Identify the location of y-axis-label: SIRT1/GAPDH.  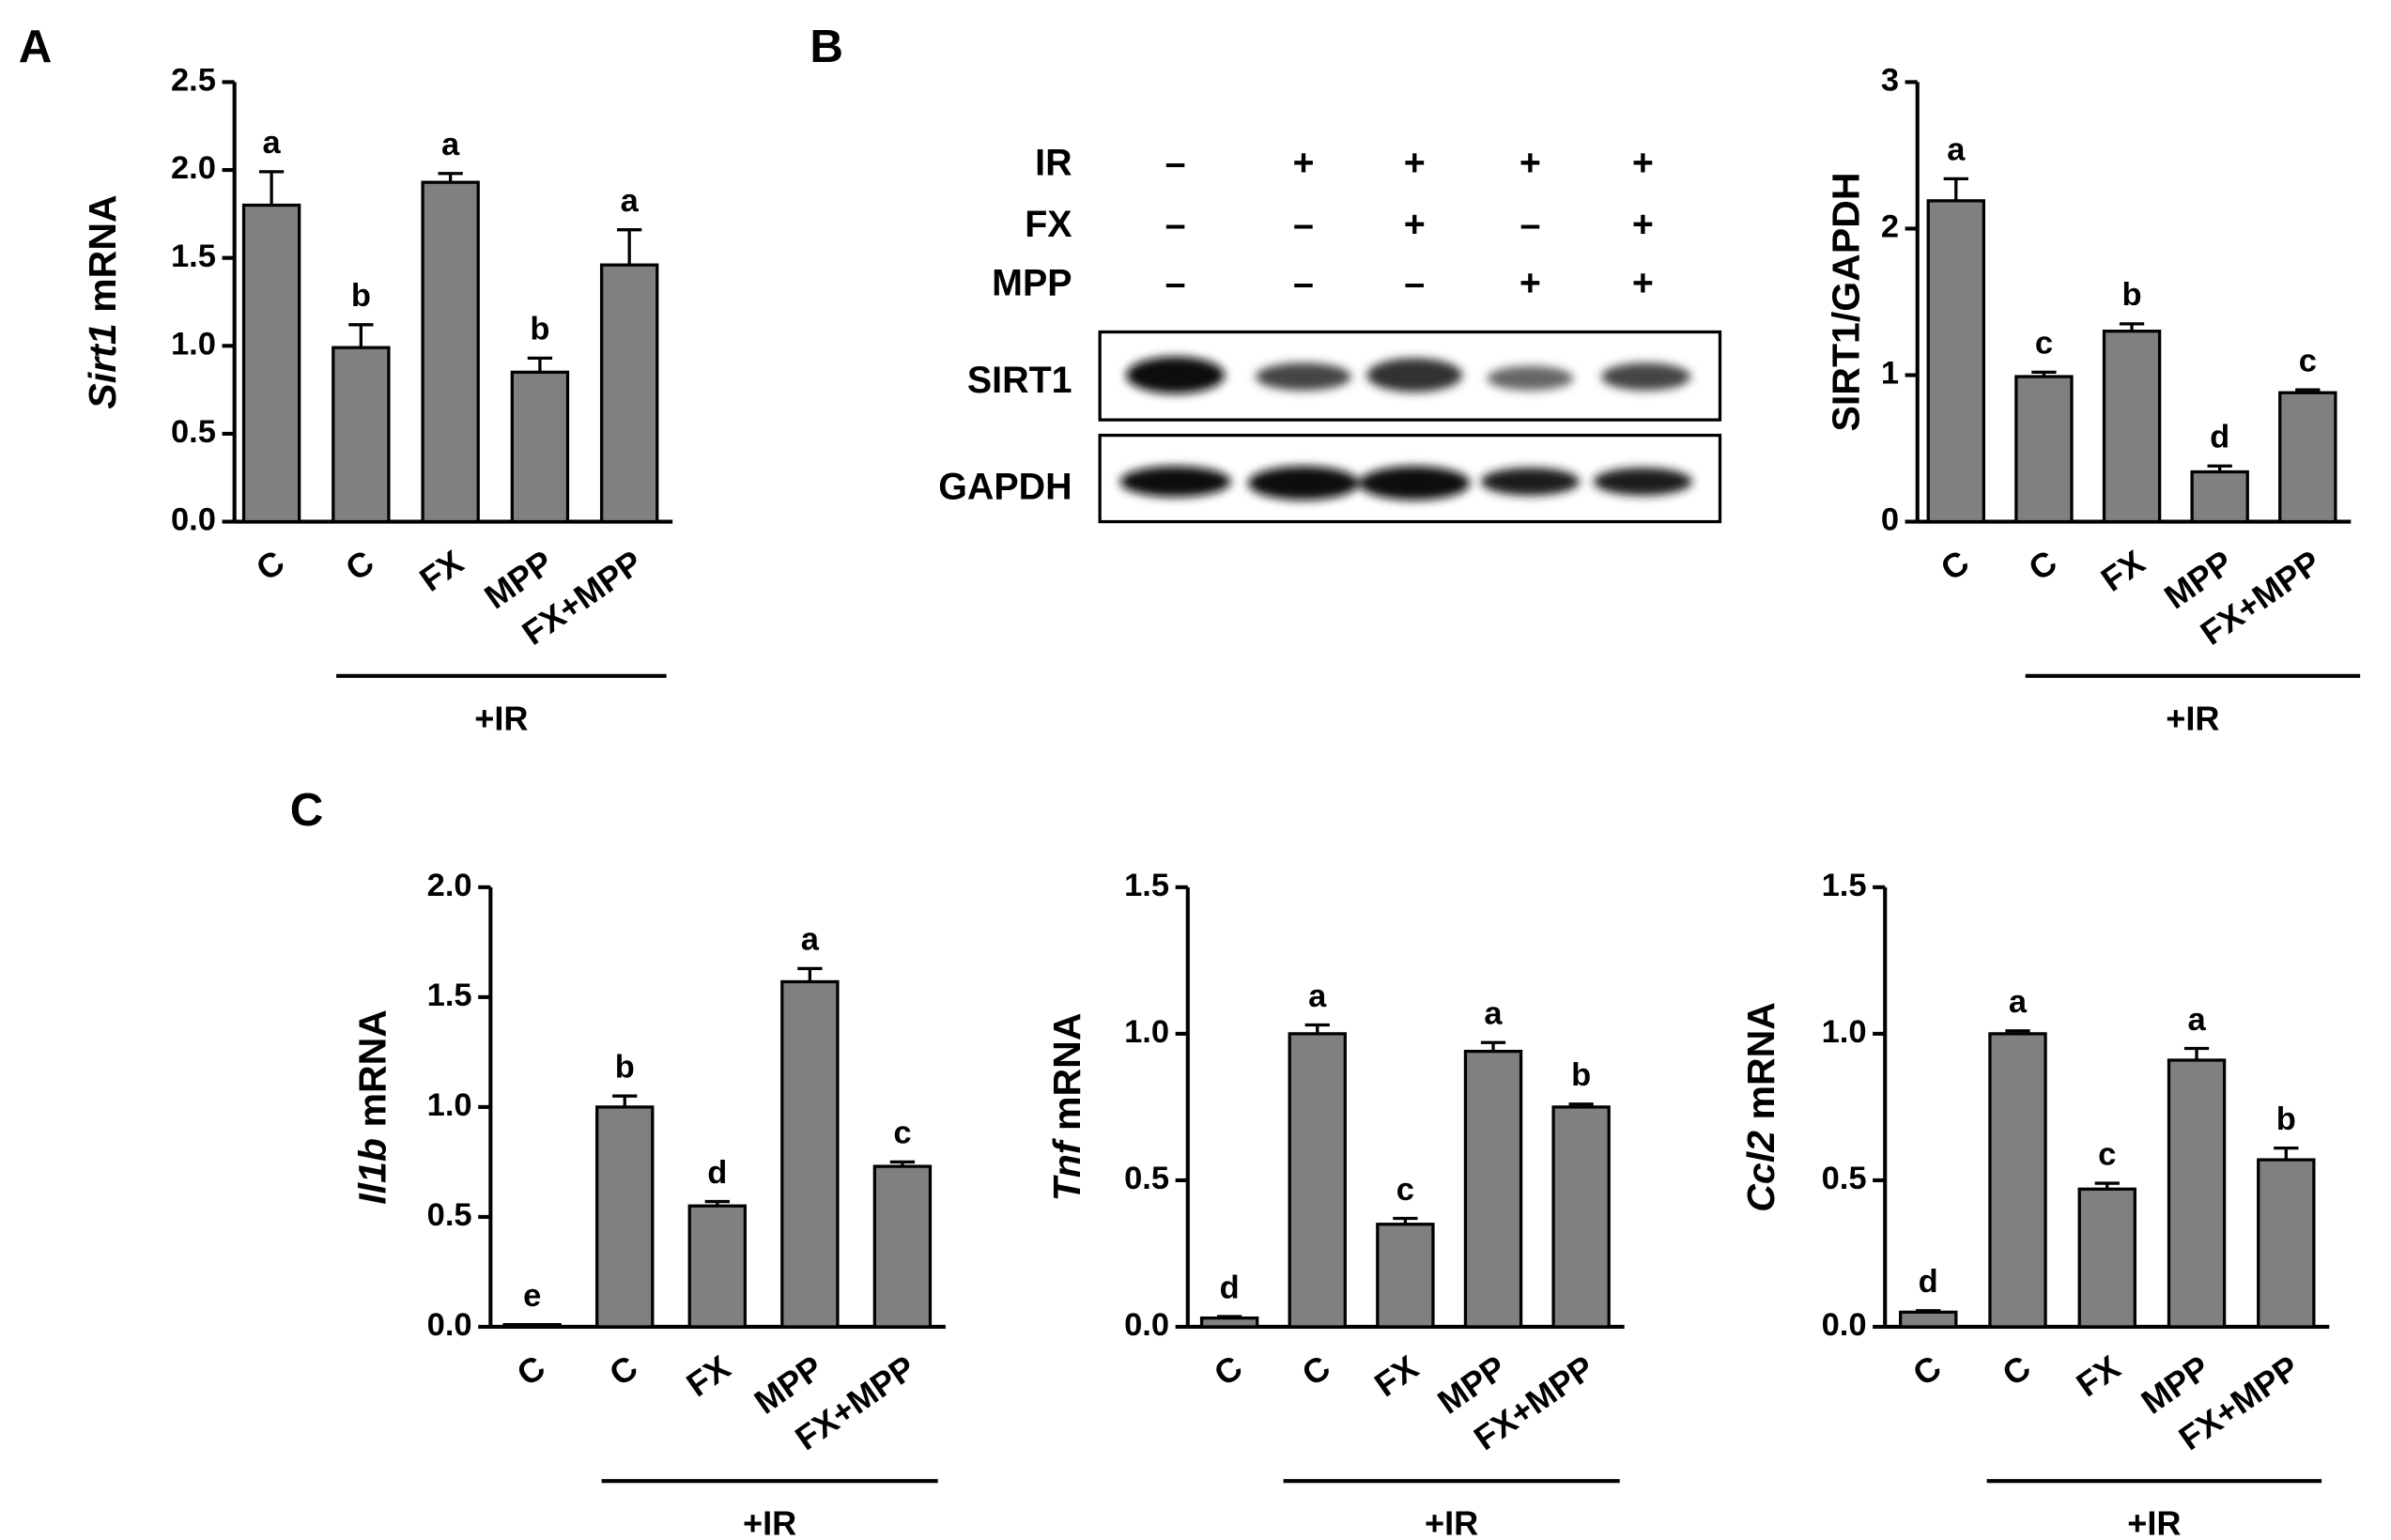
(1846, 301).